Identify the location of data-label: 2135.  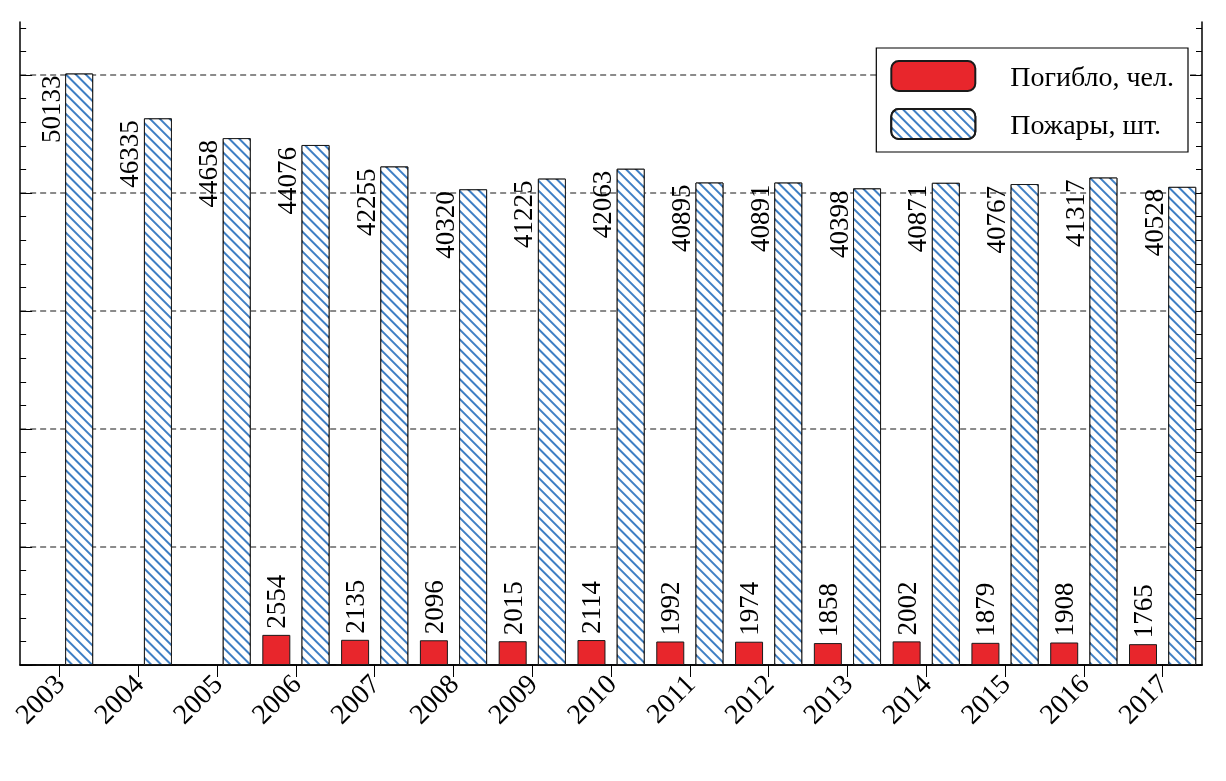
(355, 606).